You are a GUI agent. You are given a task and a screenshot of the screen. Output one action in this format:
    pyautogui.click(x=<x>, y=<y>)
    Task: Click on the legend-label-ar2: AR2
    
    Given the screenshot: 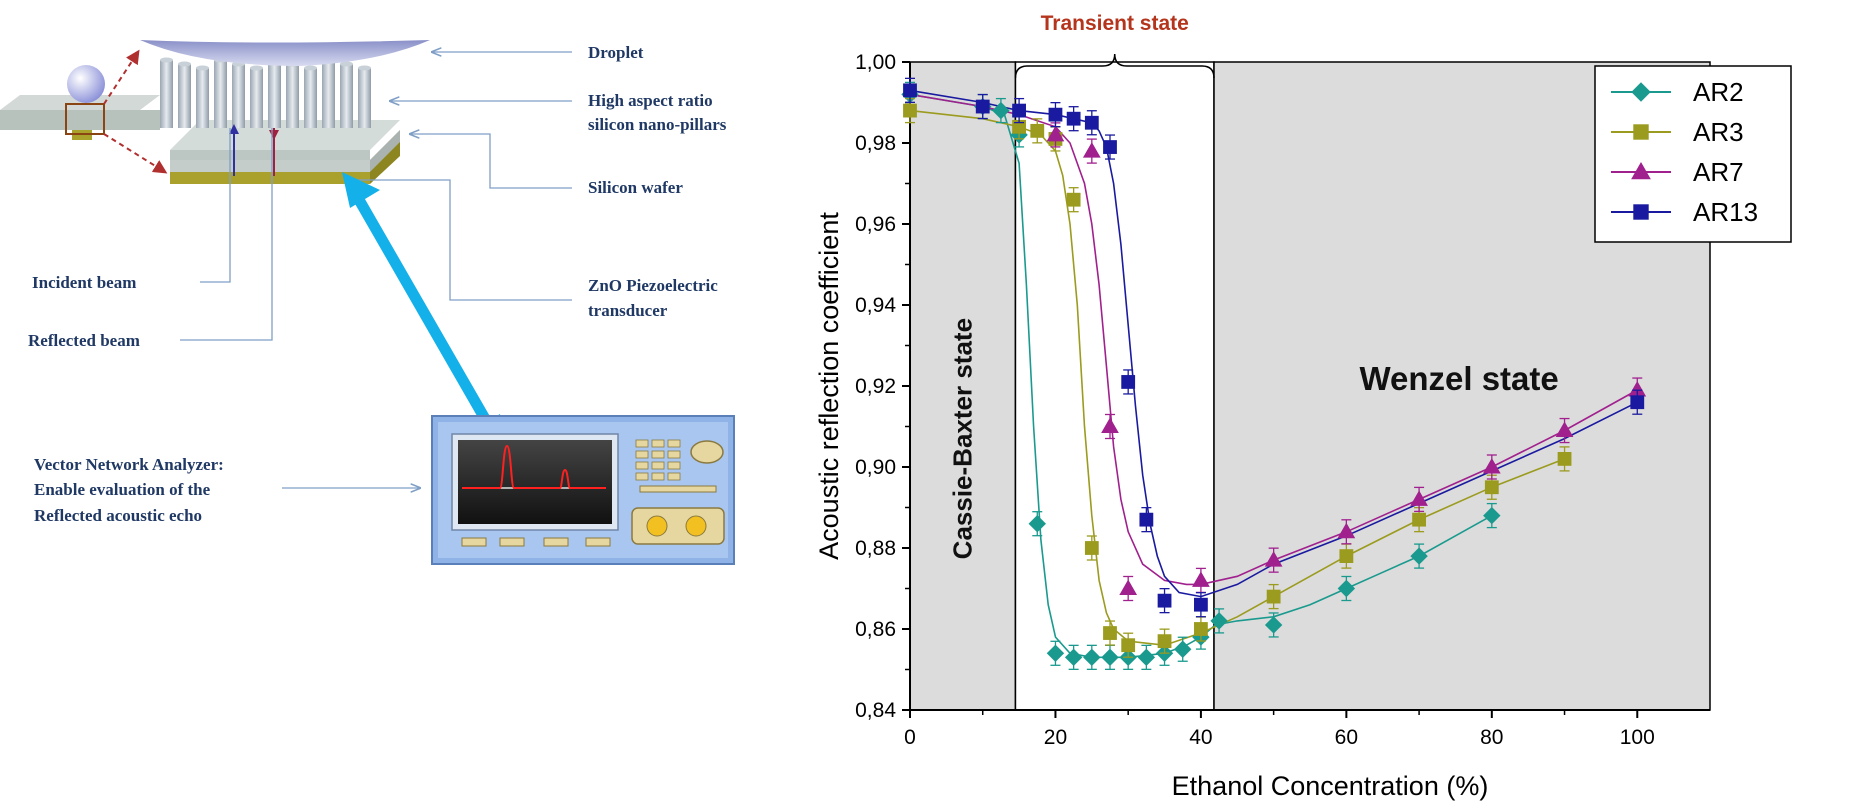 What is the action you would take?
    pyautogui.click(x=1718, y=92)
    